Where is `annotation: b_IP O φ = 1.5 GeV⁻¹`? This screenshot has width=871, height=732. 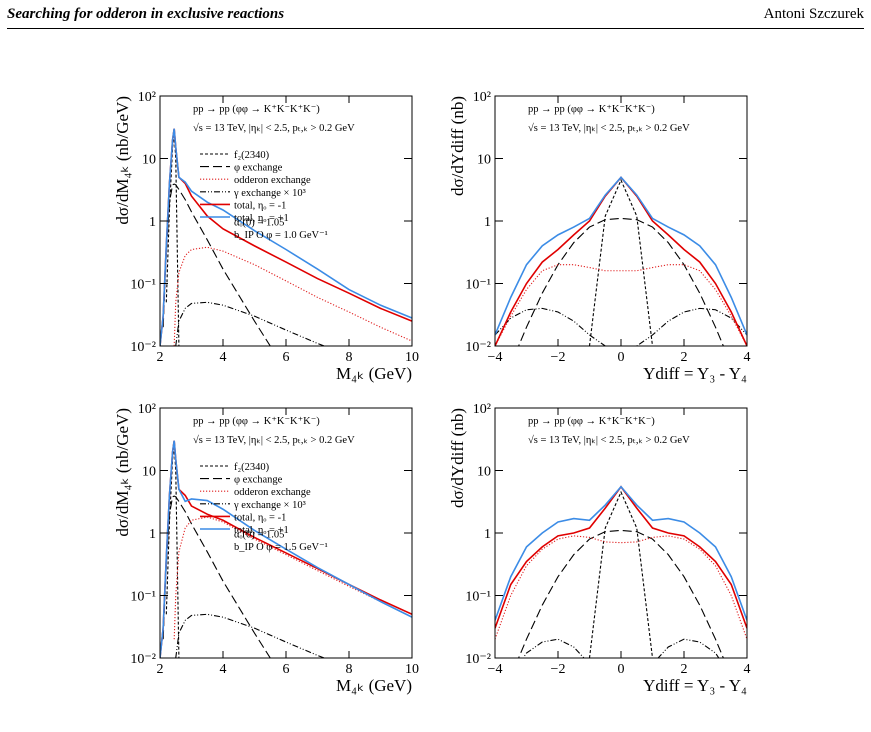 annotation: b_IP O φ = 1.5 GeV⁻¹ is located at coordinates (281, 547).